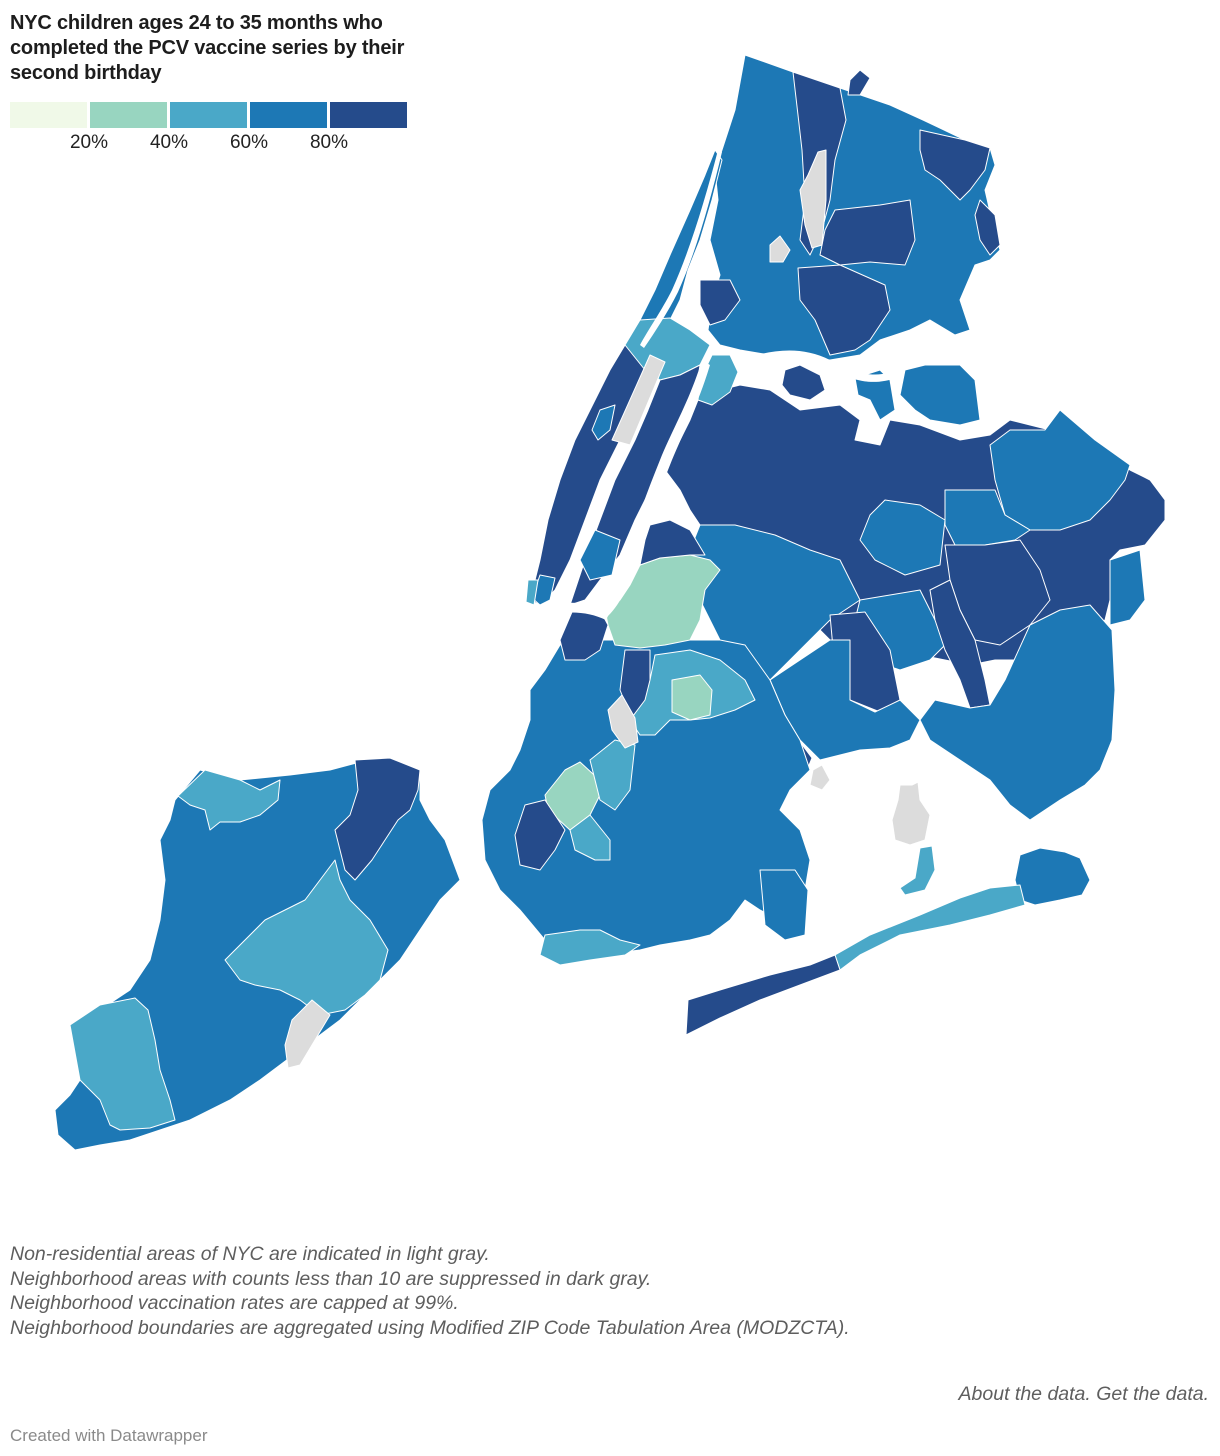  What do you see at coordinates (89, 142) in the screenshot?
I see `legend-tick-20: 20%` at bounding box center [89, 142].